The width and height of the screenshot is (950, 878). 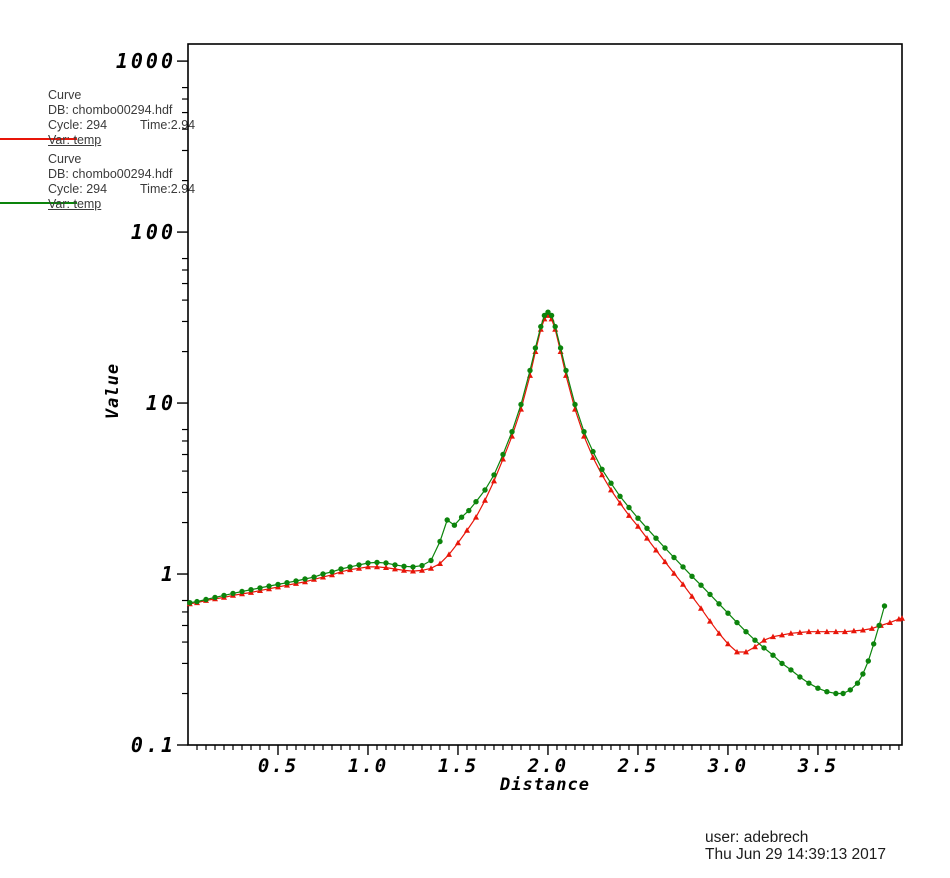 What do you see at coordinates (278, 766) in the screenshot?
I see `x-tick-label: 0.5` at bounding box center [278, 766].